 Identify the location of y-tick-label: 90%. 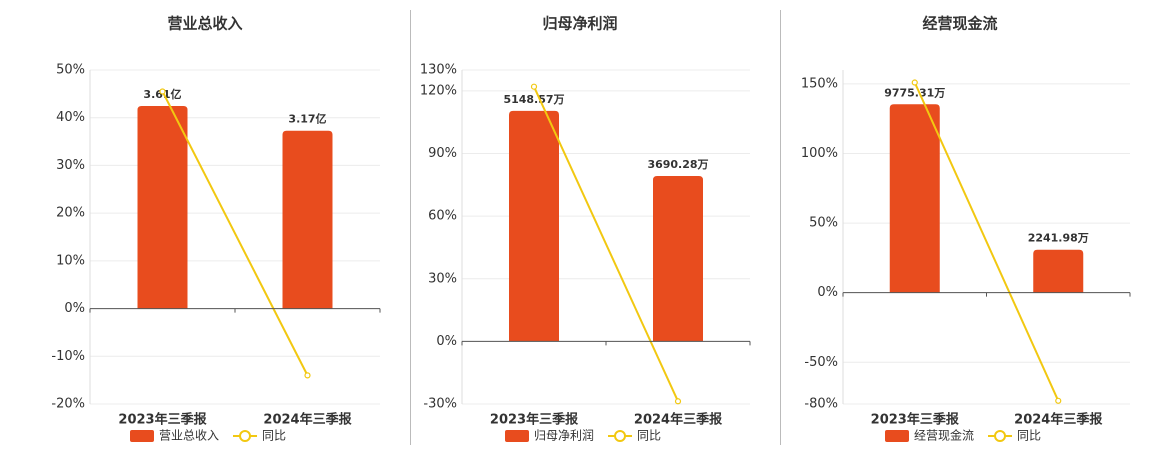
(442, 153).